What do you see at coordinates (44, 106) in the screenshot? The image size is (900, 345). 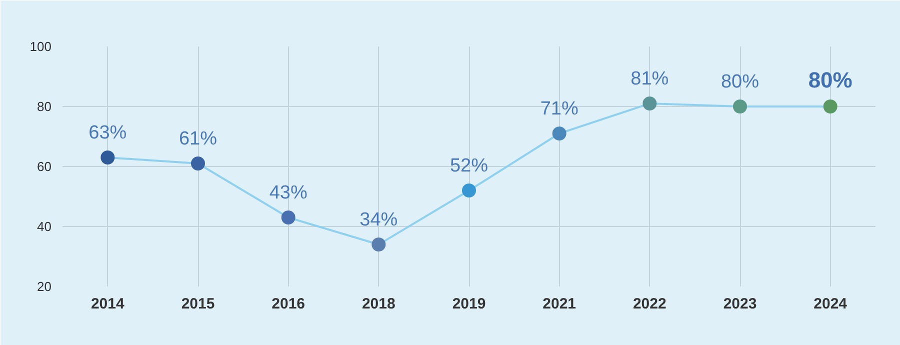 I see `y-tick-label: 80` at bounding box center [44, 106].